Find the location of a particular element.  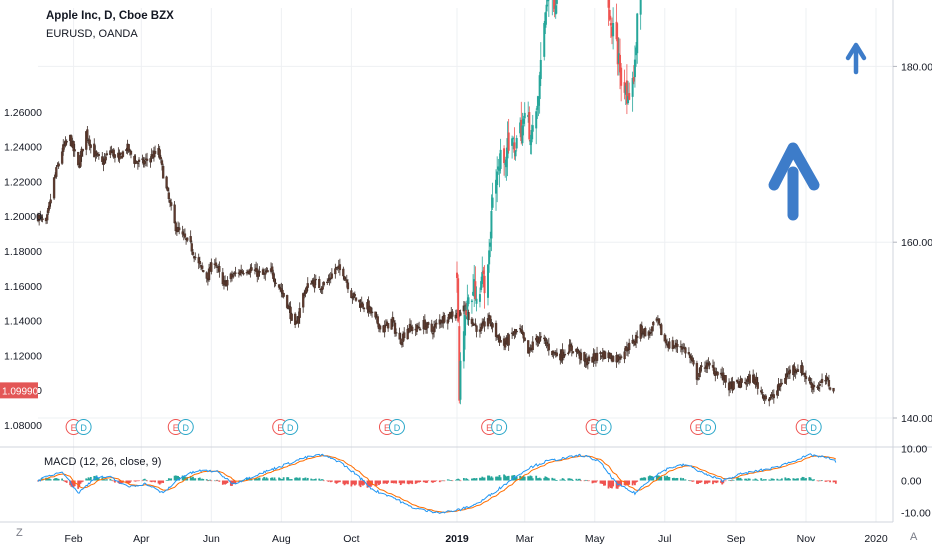

right-corner-label: A is located at coordinates (914, 537).